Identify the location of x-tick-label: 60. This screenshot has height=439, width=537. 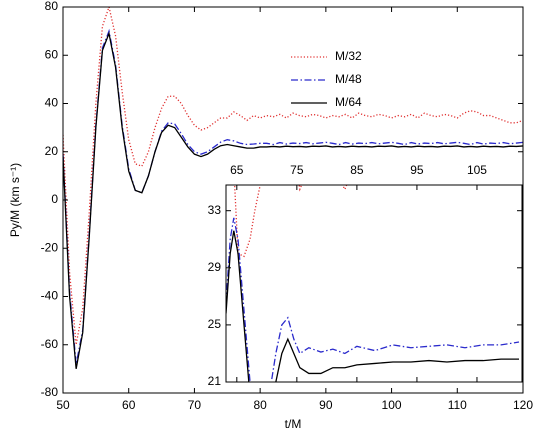
(129, 405).